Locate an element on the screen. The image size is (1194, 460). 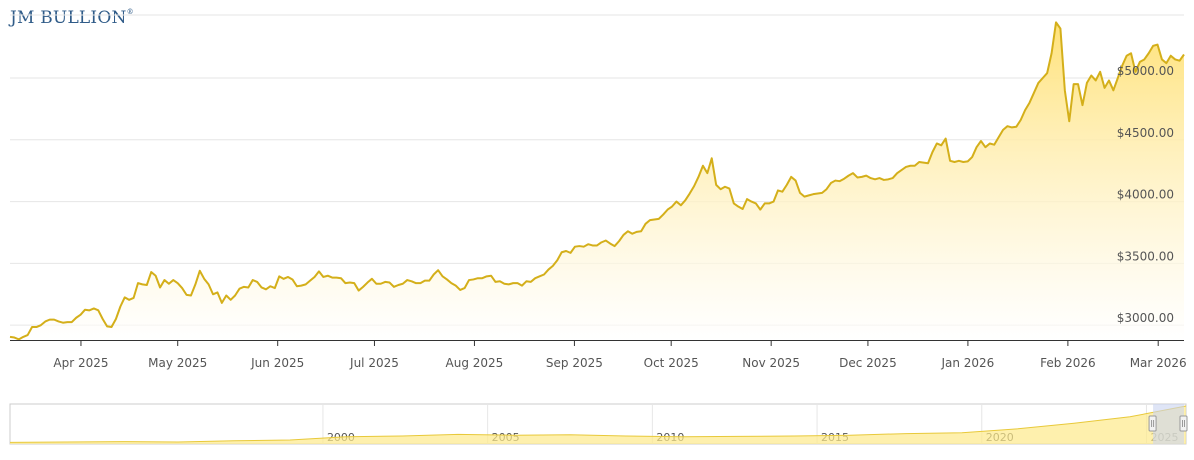
x-tick-label: Jan 2026 is located at coordinates (967, 363).